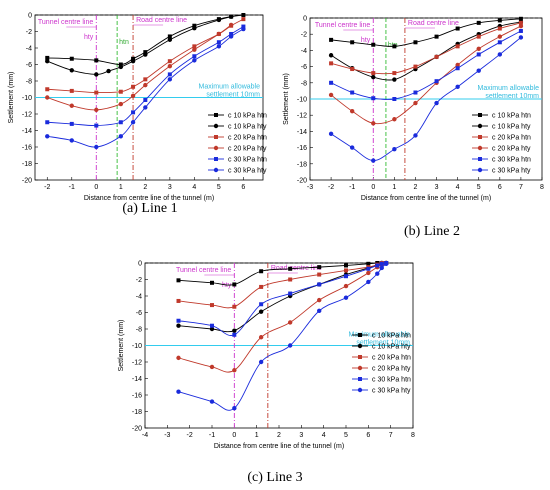  I want to click on y-tick-label: -20, so click(302, 181).